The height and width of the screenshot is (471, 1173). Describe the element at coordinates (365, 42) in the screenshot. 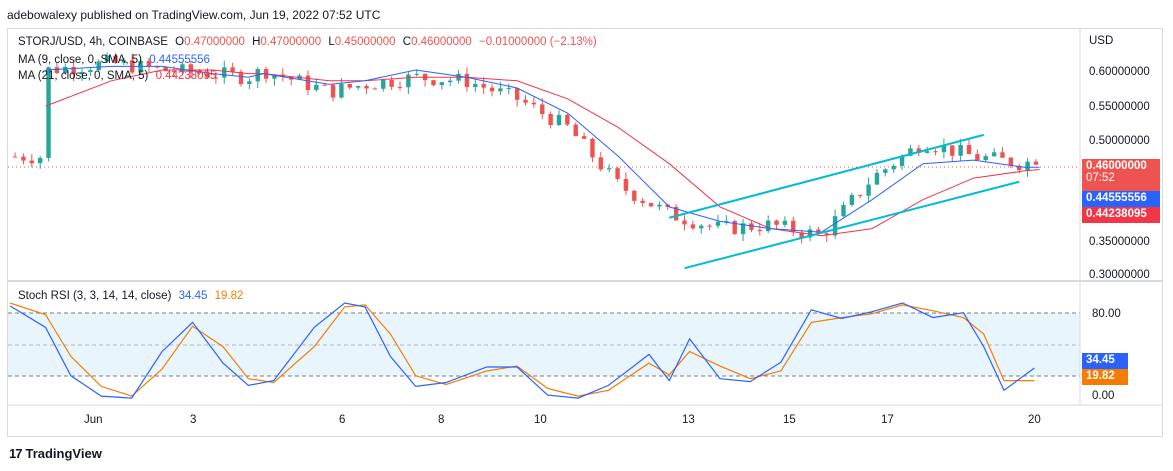

I see `low-value: 0.45000000` at that location.